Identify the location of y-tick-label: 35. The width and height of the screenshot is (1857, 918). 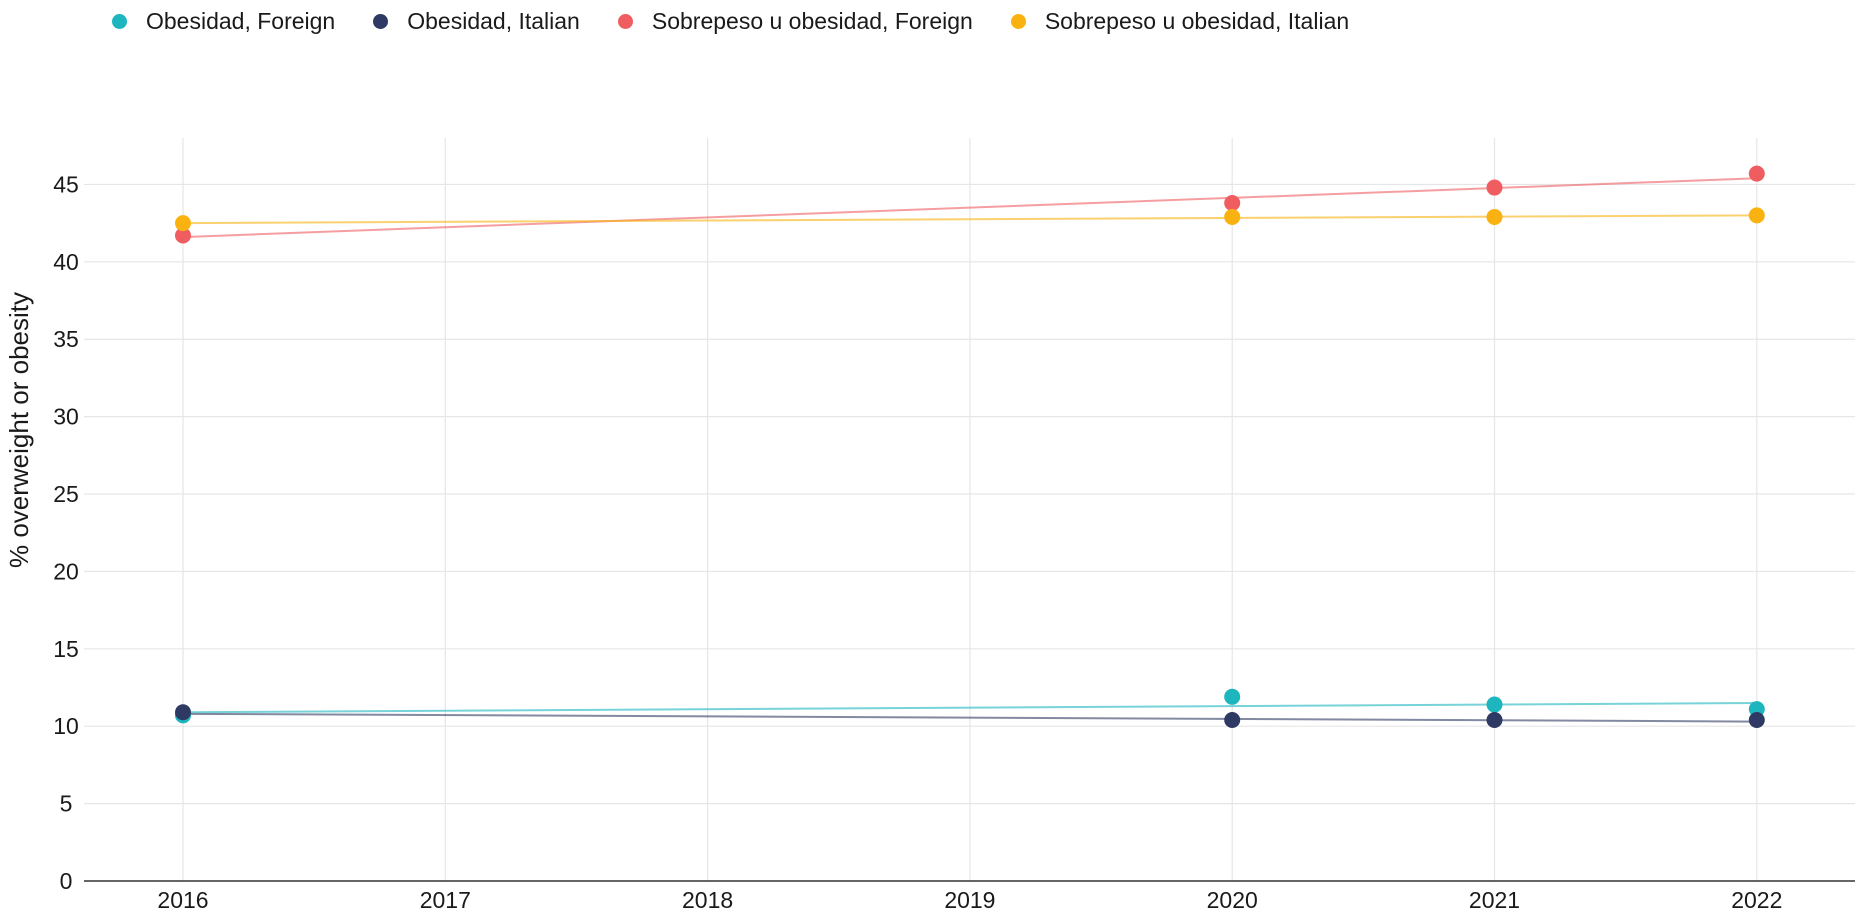
(66, 339).